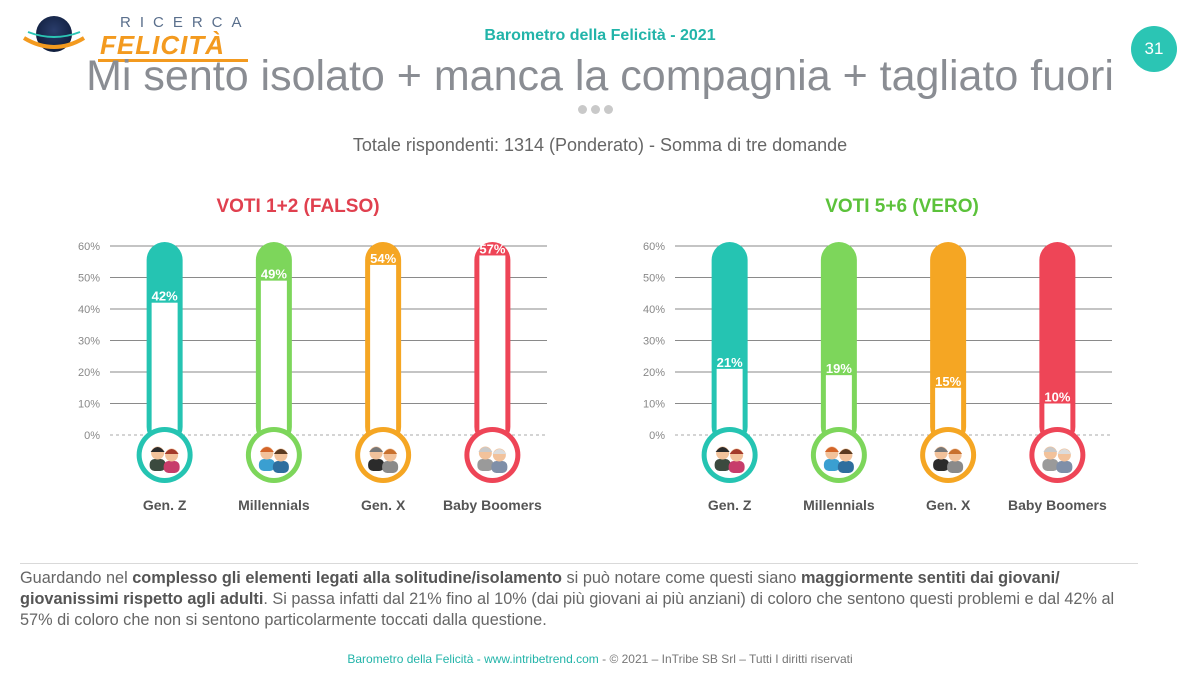 Image resolution: width=1200 pixels, height=675 pixels. What do you see at coordinates (1057, 343) in the screenshot?
I see `thermometer-tube` at bounding box center [1057, 343].